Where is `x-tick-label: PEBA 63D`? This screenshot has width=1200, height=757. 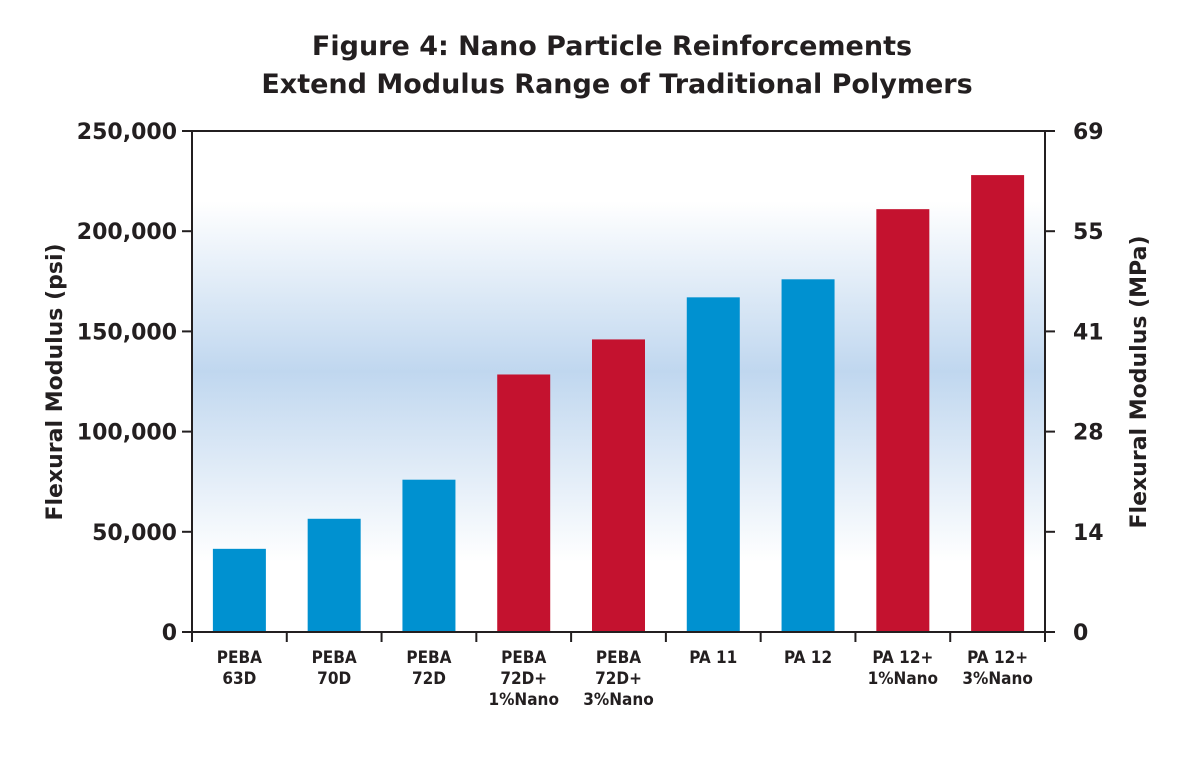
x-tick-label: PEBA 63D is located at coordinates (239, 668).